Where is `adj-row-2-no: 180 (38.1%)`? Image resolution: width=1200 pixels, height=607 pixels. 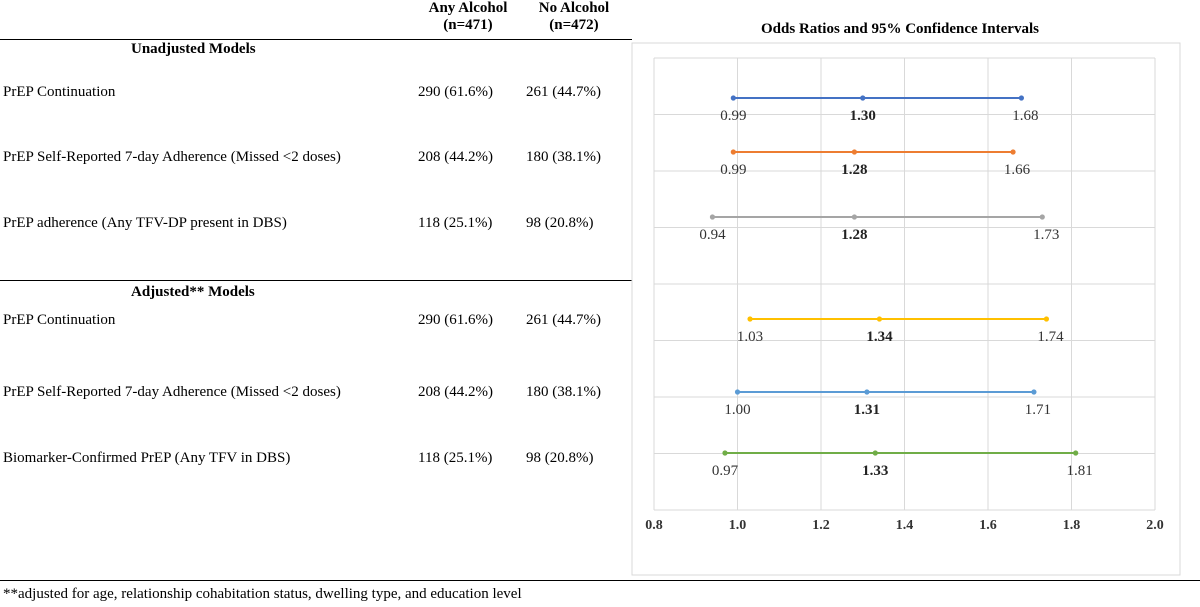
adj-row-2-no: 180 (38.1%) is located at coordinates (563, 392).